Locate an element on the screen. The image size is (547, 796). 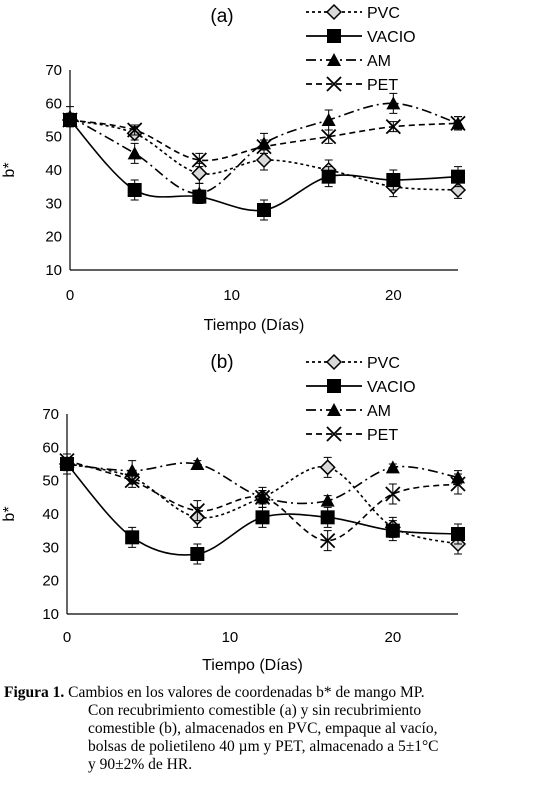
panel-b-y-tick-label: 60 is located at coordinates (50, 447).